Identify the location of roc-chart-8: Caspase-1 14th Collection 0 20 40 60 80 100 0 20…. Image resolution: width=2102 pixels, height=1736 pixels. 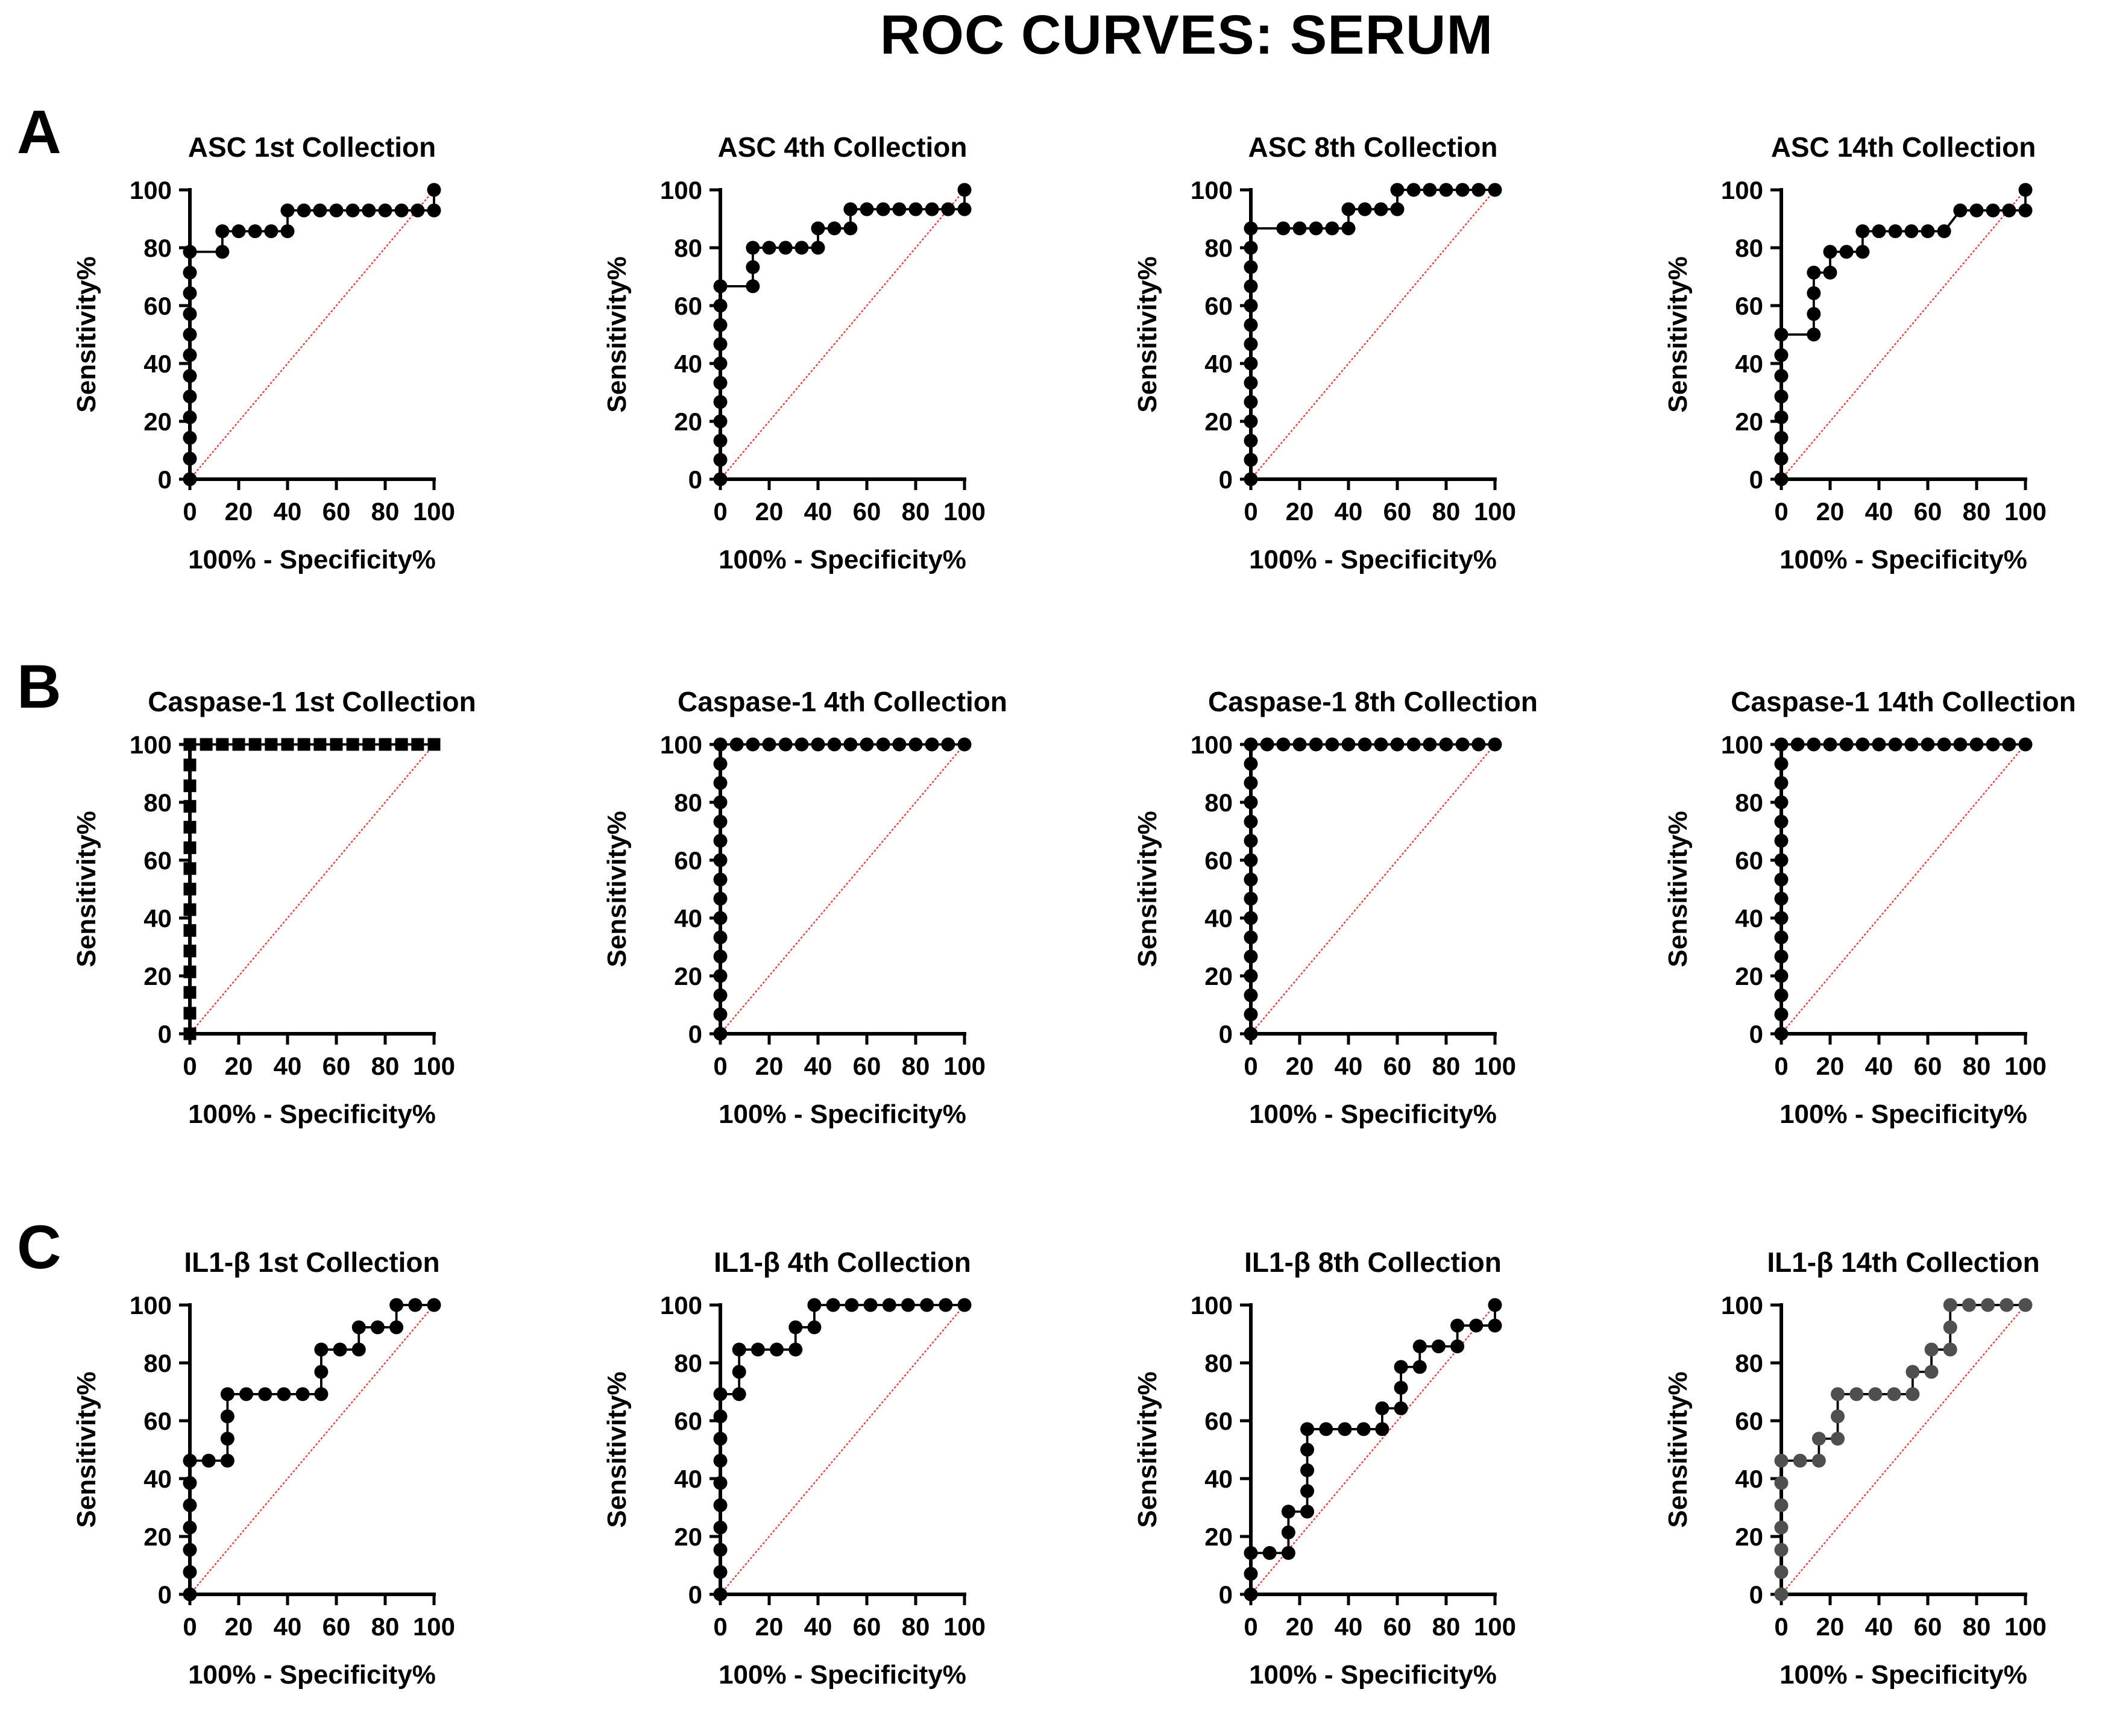
(1869, 907).